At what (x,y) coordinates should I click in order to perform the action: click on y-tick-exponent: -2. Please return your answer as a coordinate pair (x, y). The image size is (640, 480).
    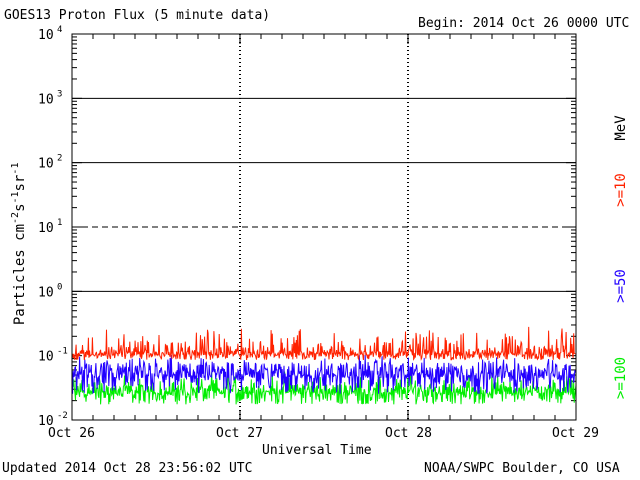
    Looking at the image, I should click on (62, 416).